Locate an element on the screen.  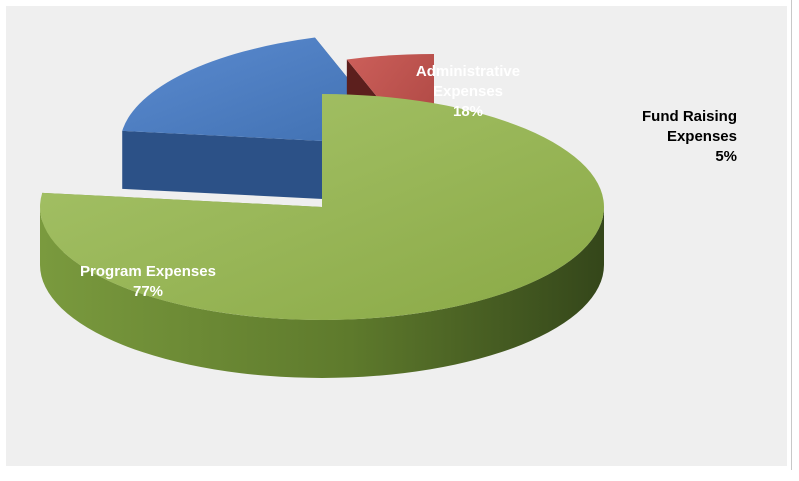
label-fund-raising-expenses: Fund Raising Expenses 5% is located at coordinates (689, 136).